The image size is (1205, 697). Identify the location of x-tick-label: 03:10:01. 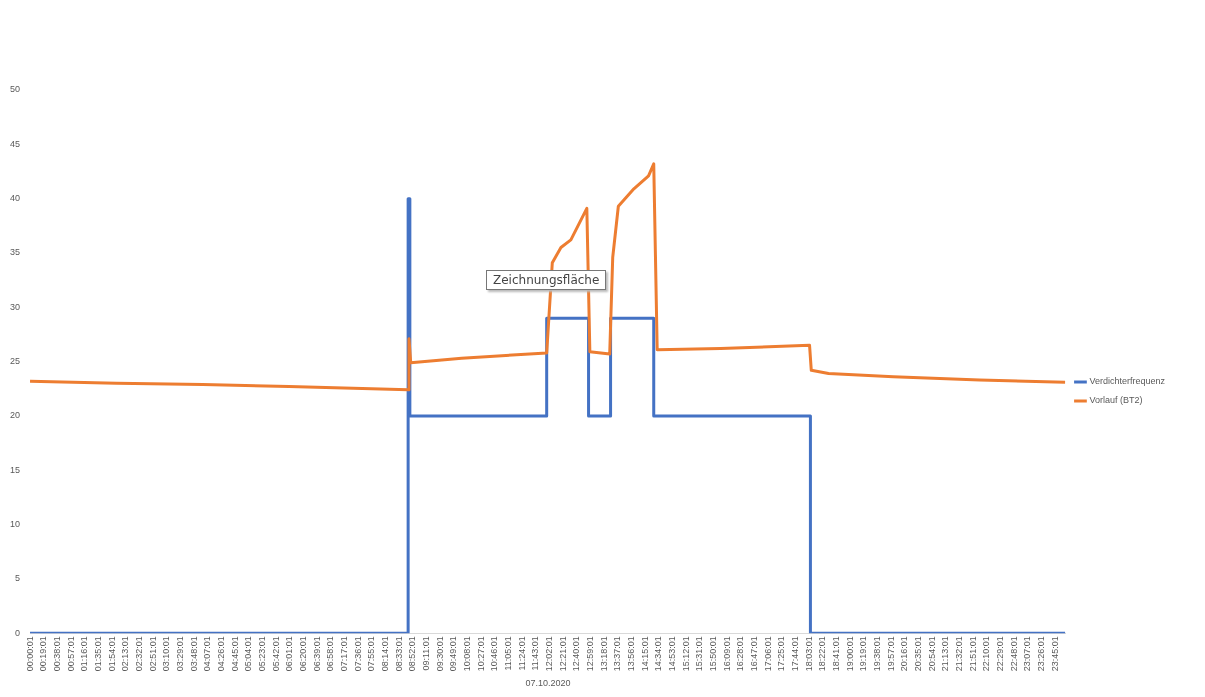
(166, 654).